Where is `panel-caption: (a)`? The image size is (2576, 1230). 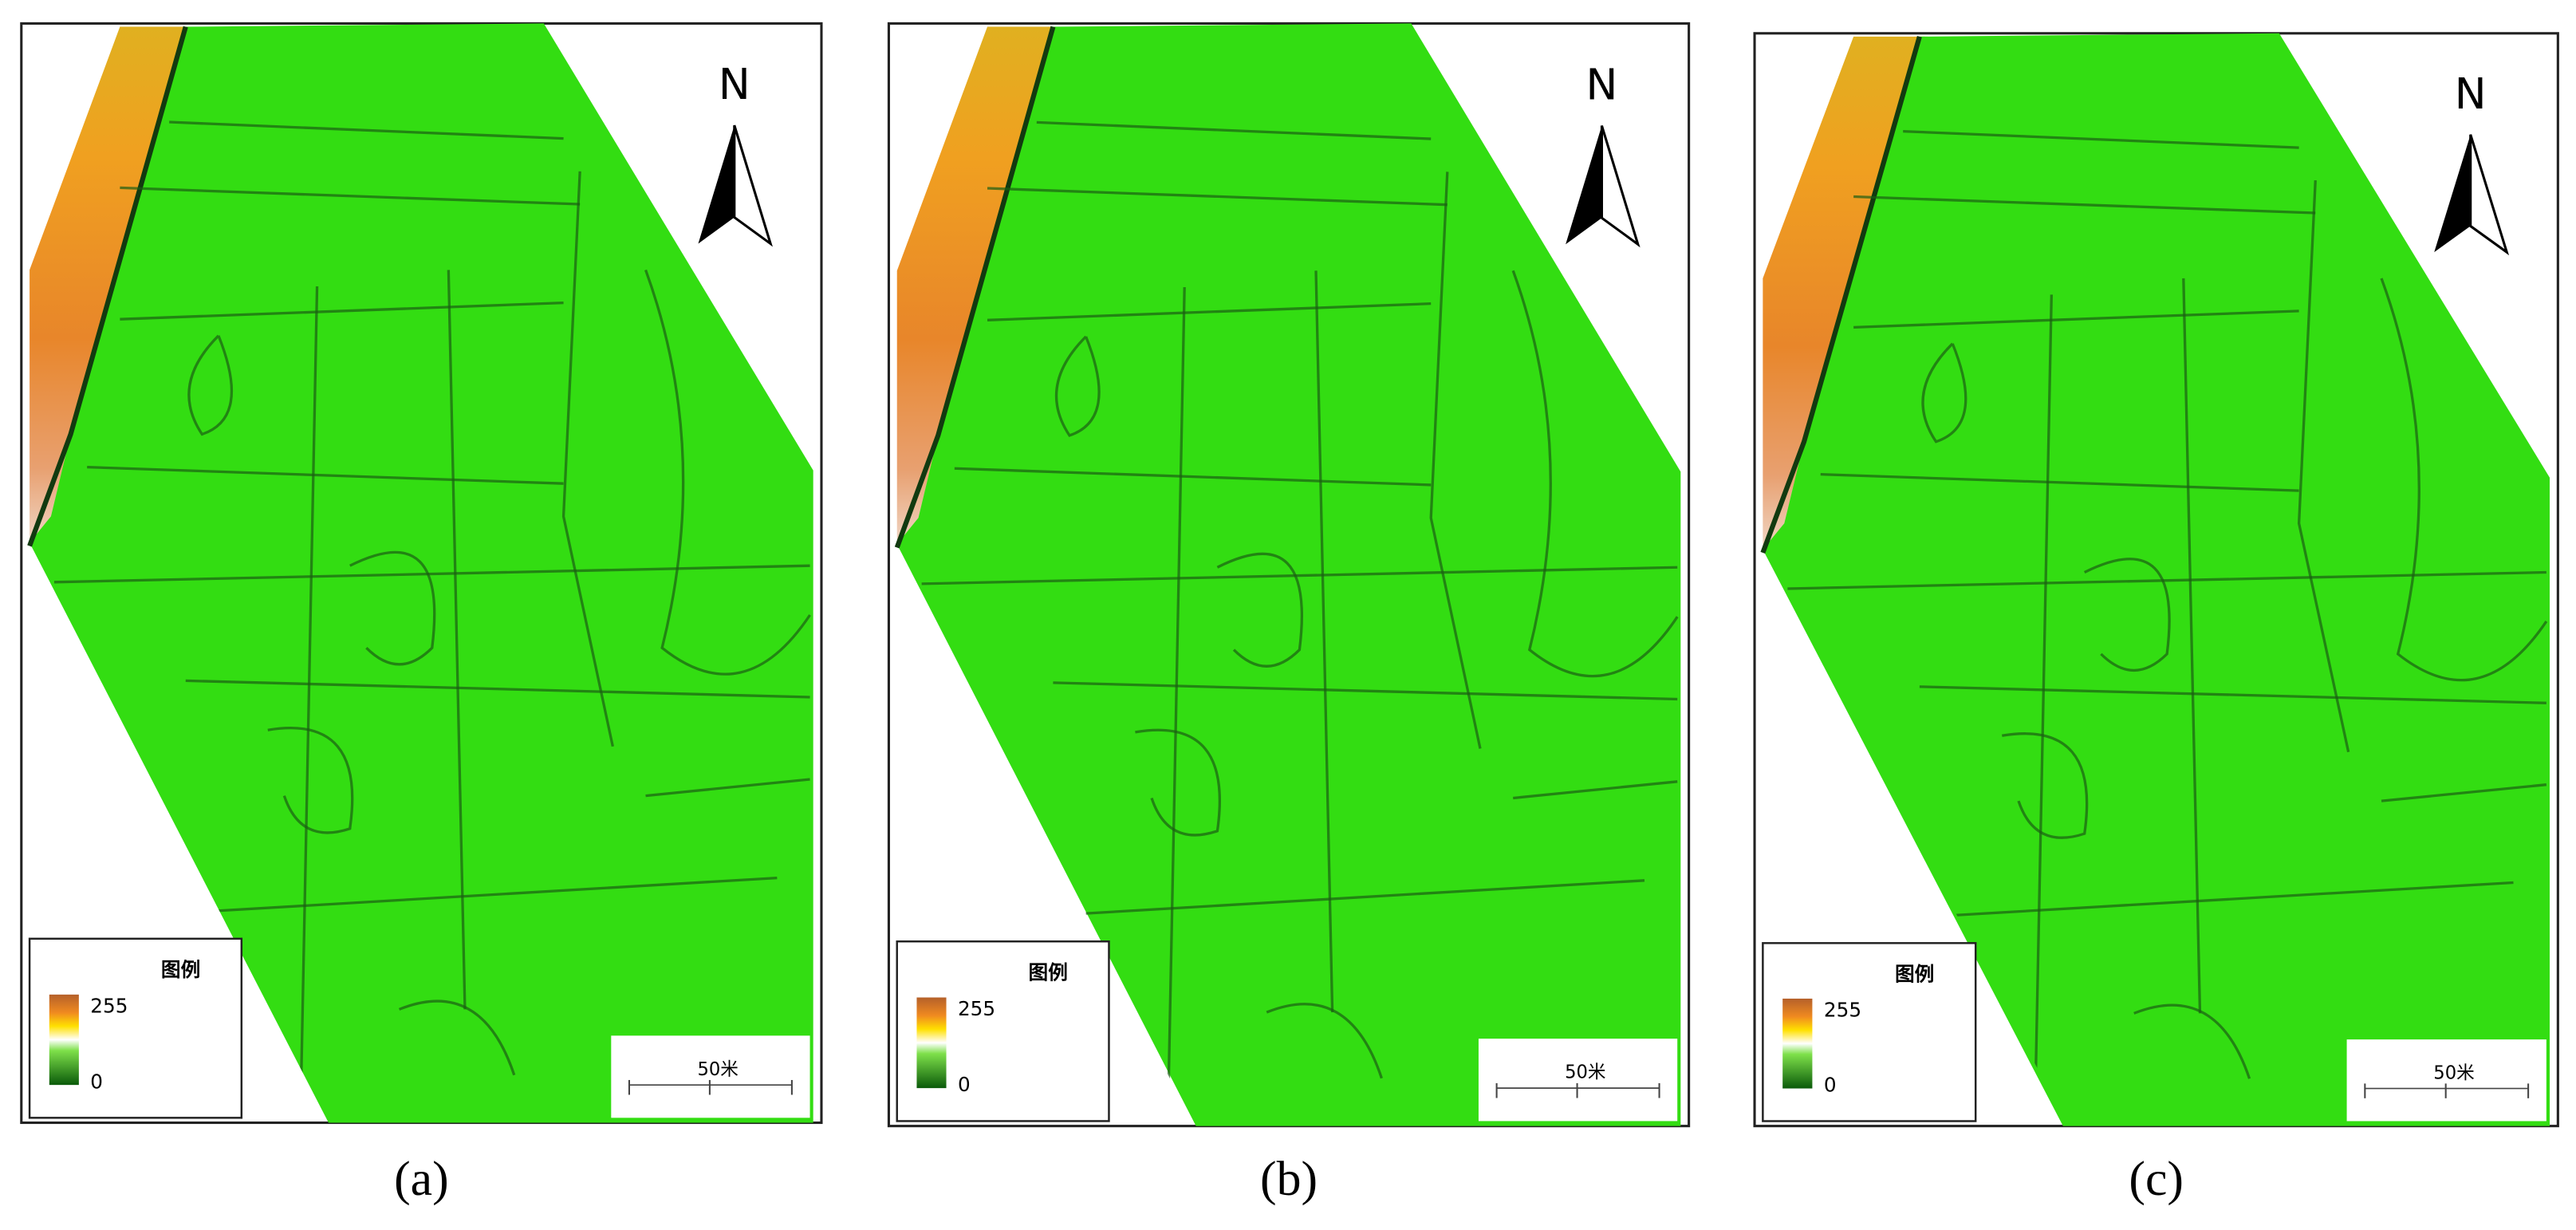
panel-caption: (a) is located at coordinates (421, 1179).